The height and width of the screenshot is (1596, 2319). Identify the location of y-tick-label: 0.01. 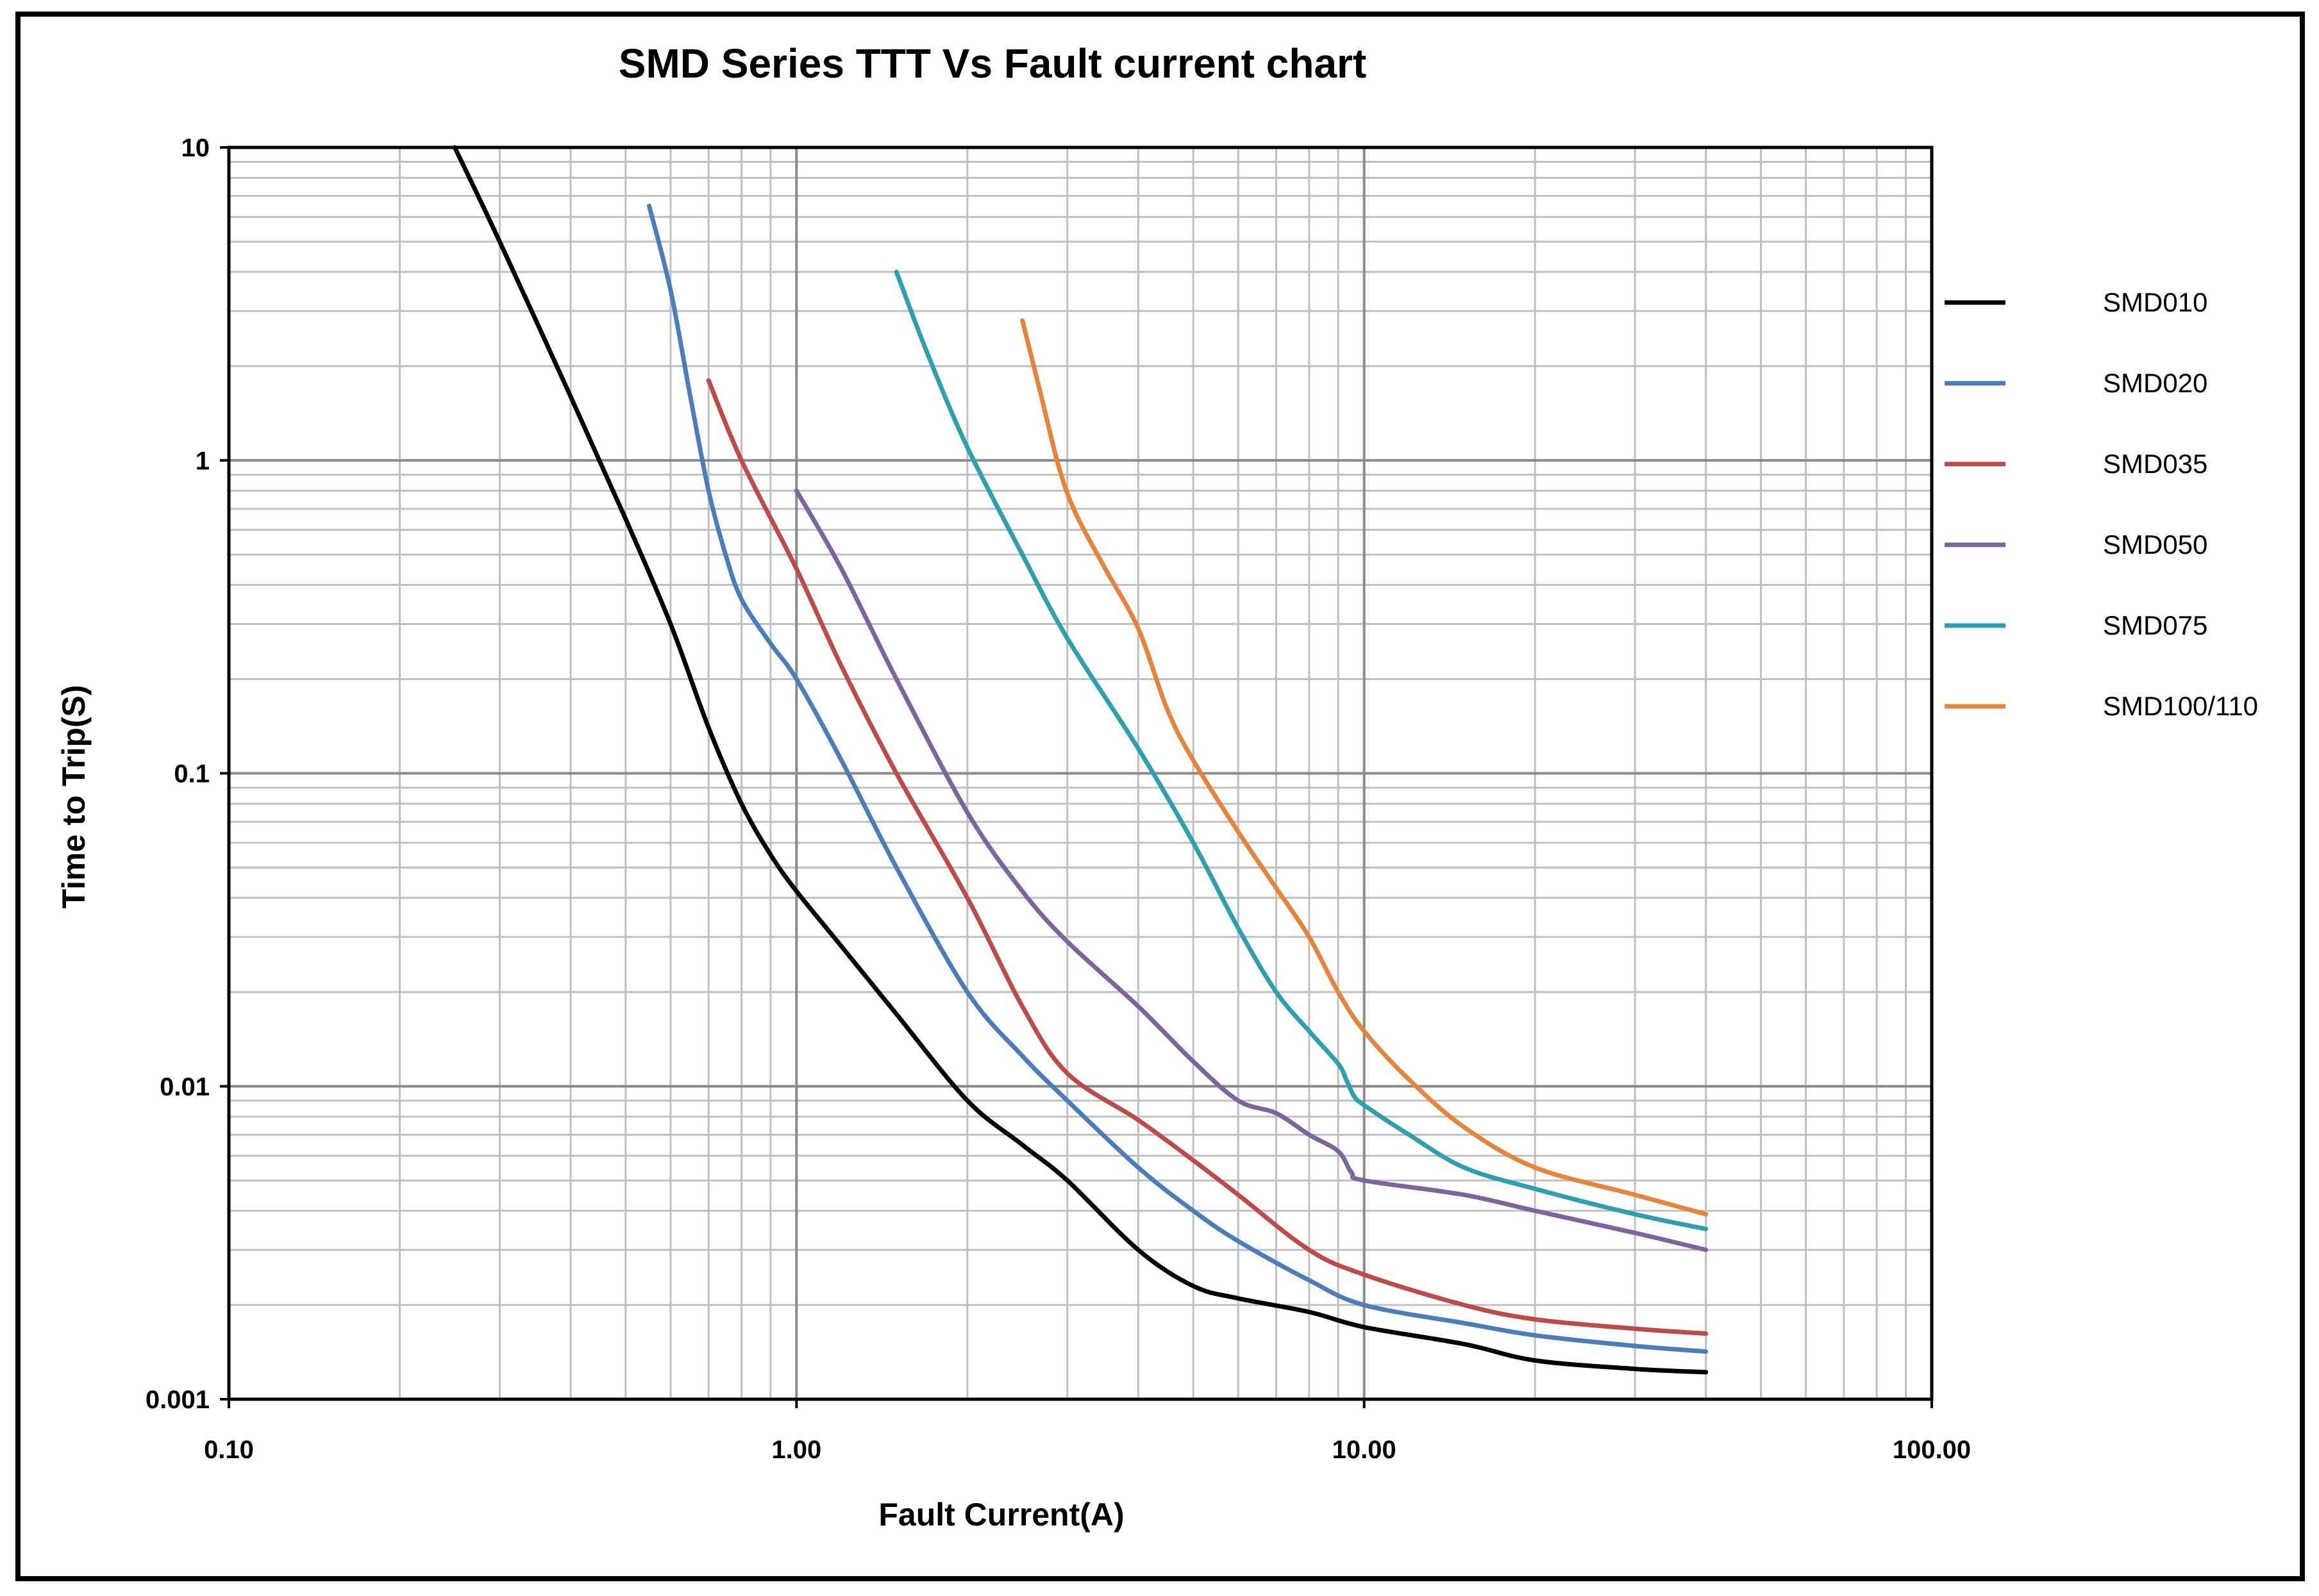
(185, 1087).